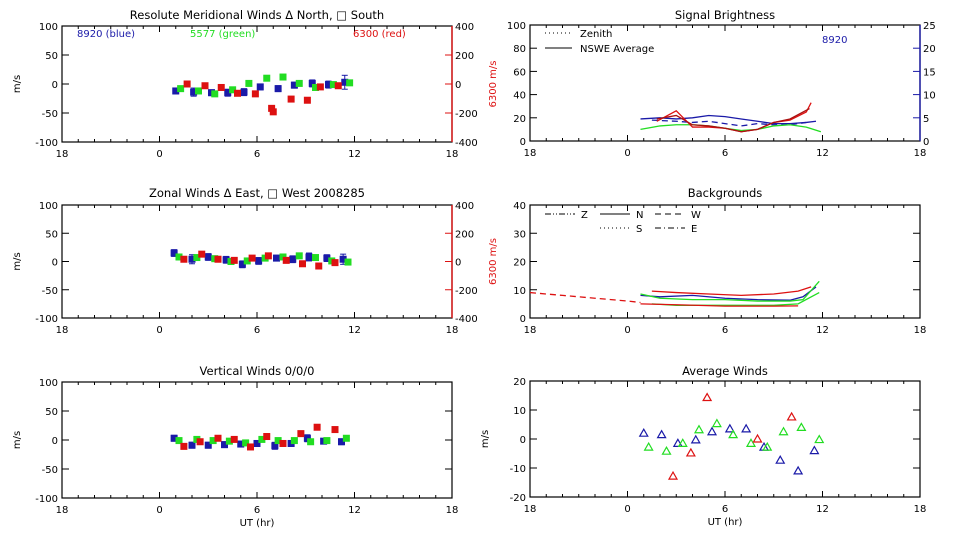  I want to click on instrument-annotation: 8920, so click(834, 40).